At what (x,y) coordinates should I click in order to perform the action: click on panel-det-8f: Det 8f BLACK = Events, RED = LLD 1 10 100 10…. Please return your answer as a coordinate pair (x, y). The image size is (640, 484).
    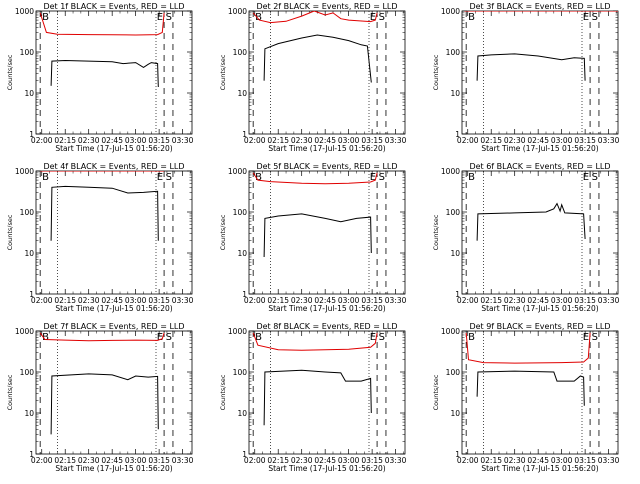
    Looking at the image, I should click on (313, 397).